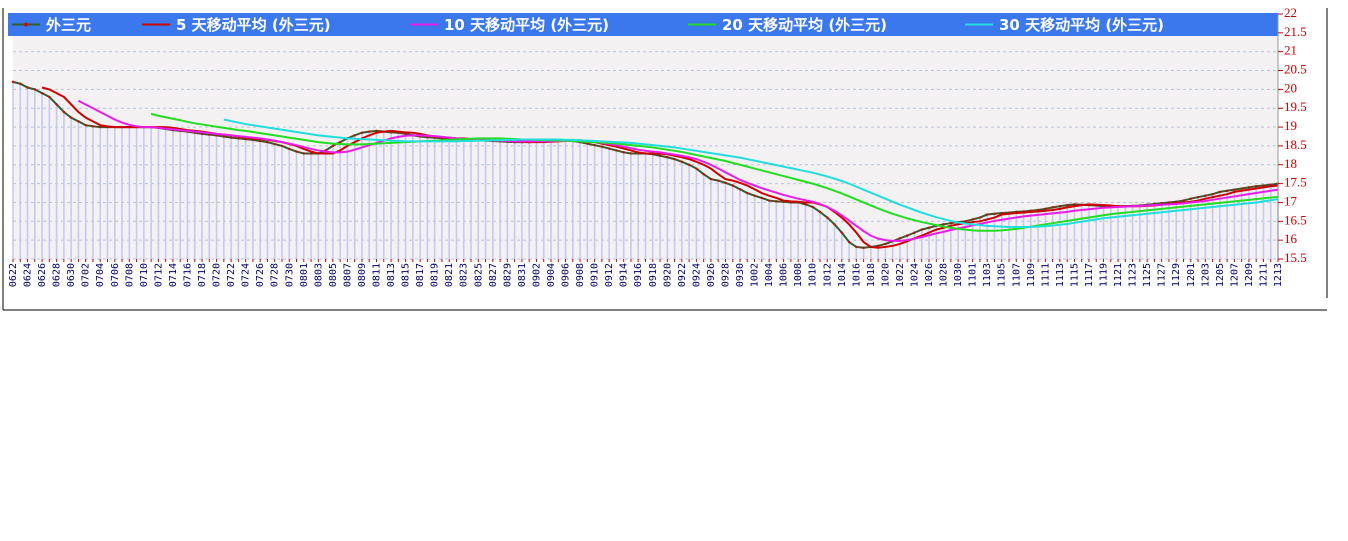 The width and height of the screenshot is (1348, 541). What do you see at coordinates (1205, 275) in the screenshot?
I see `x-tick-label: 1203` at bounding box center [1205, 275].